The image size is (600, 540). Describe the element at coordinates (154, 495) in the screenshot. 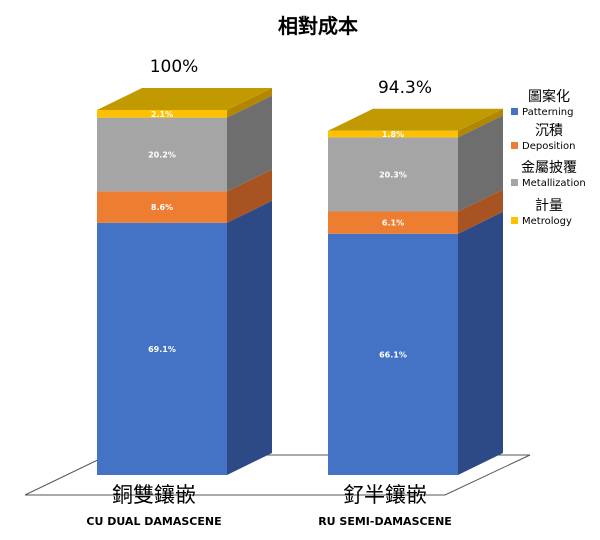

I see `category-label-zh-1: 銅雙鑲嵌` at that location.